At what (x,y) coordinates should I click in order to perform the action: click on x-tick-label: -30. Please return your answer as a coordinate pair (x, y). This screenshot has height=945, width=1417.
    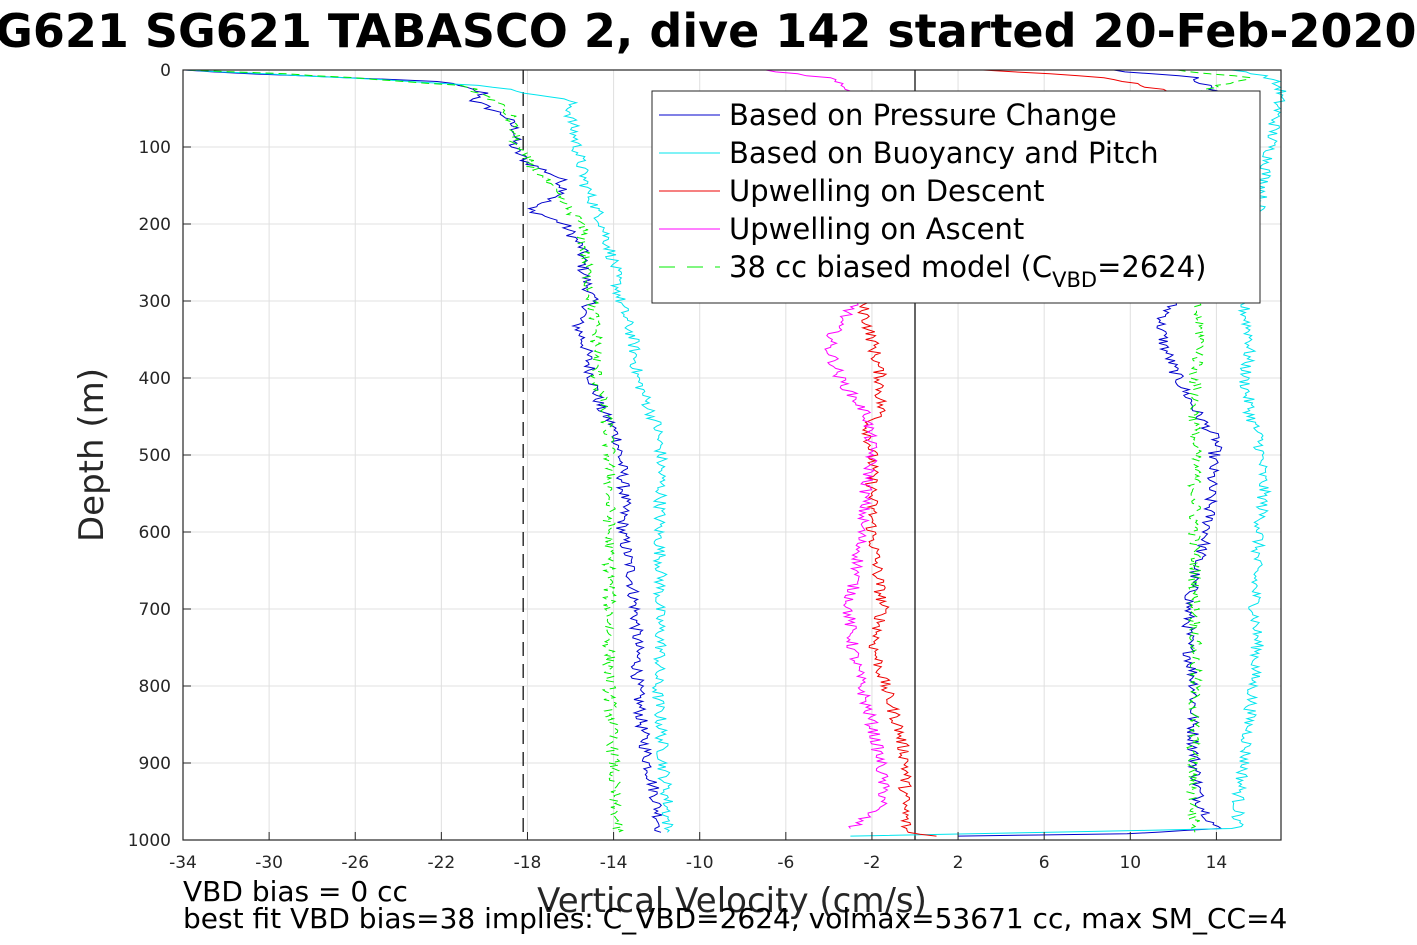
    Looking at the image, I should click on (269, 863).